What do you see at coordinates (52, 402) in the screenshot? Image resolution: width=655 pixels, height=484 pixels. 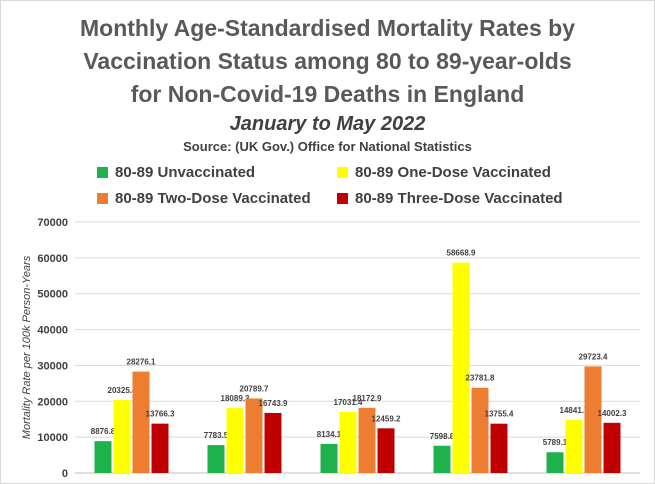 I see `y-tick-label: 20000` at bounding box center [52, 402].